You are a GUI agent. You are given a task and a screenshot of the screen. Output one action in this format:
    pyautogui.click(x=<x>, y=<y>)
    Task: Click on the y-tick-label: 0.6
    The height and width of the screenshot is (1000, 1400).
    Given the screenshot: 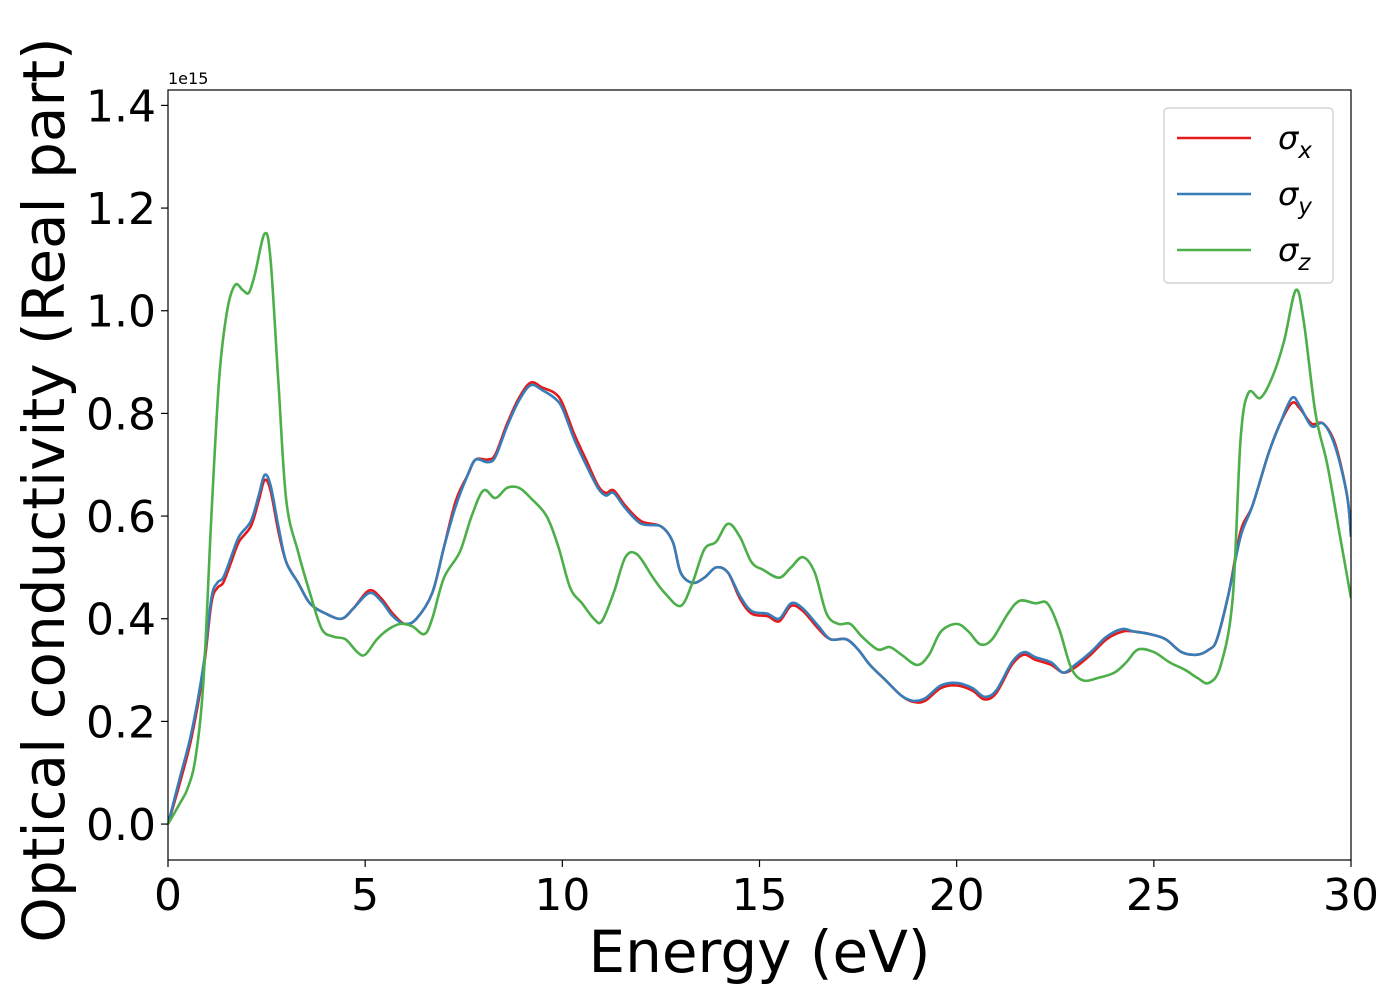 What is the action you would take?
    pyautogui.click(x=121, y=517)
    